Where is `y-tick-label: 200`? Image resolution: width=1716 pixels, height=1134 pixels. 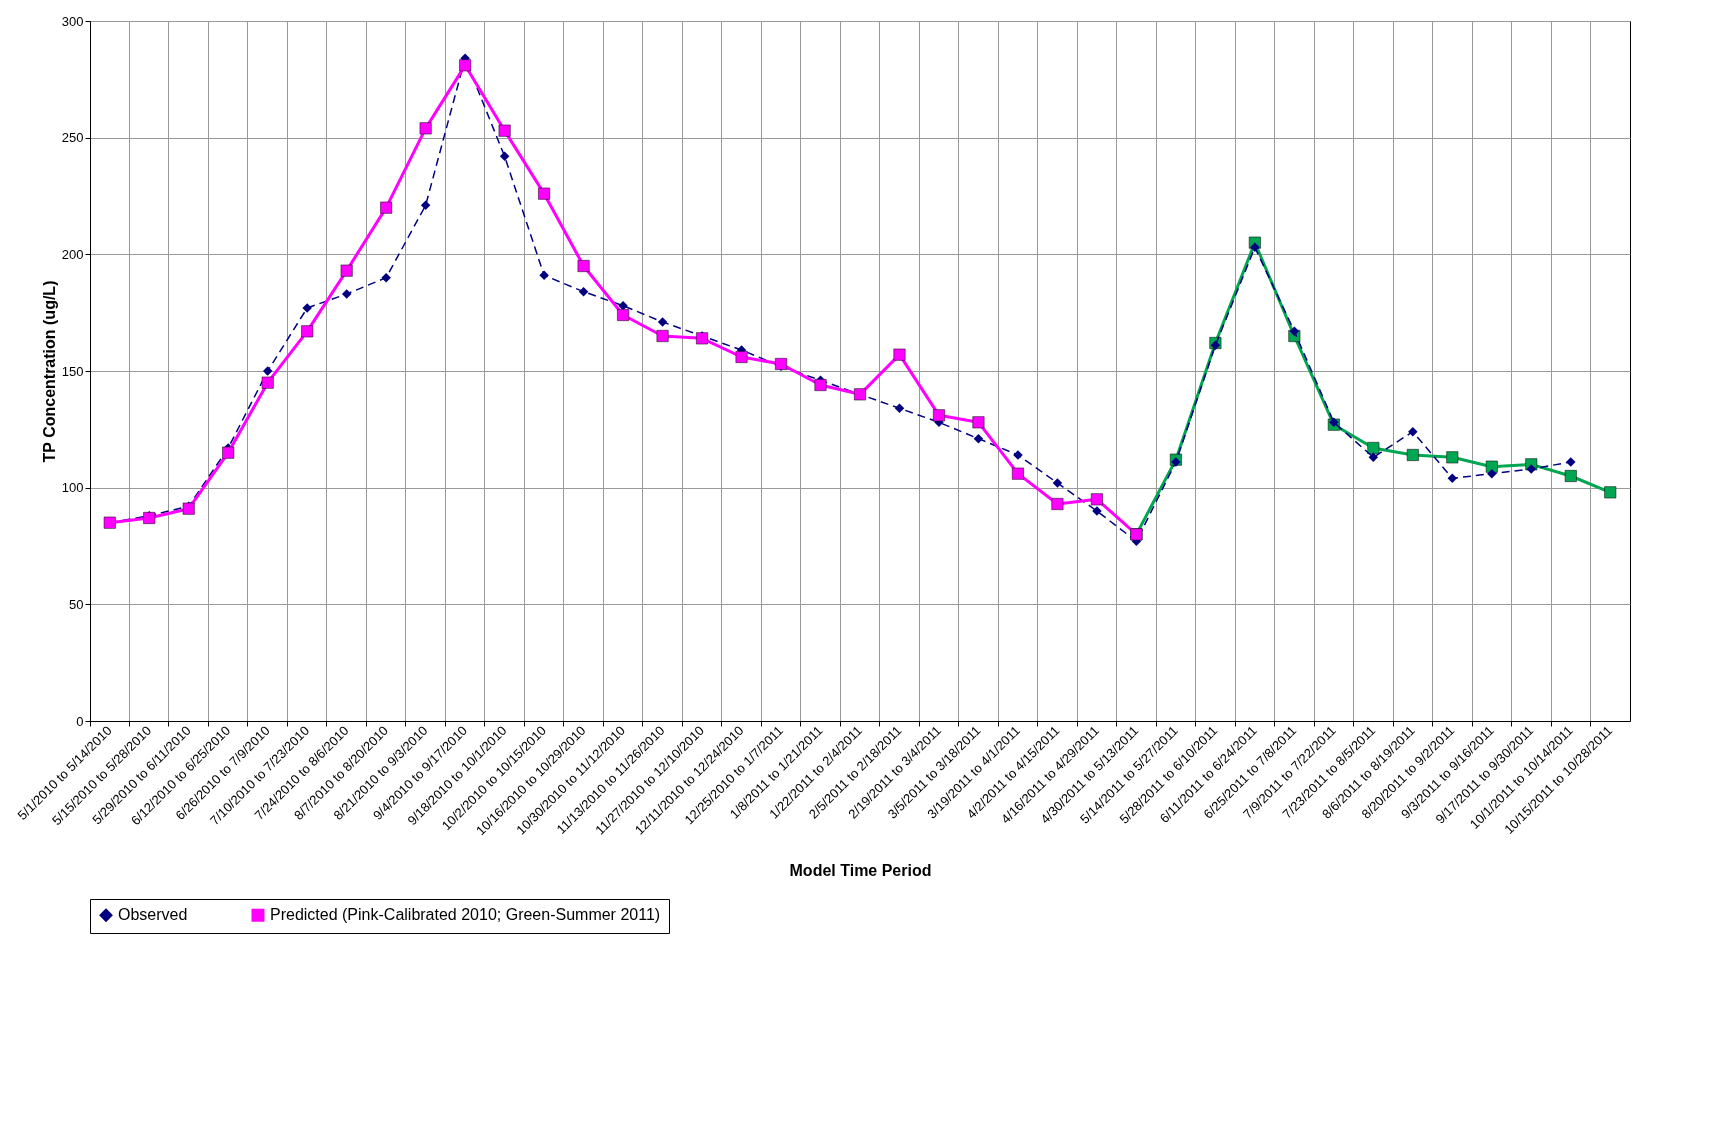 y-tick-label: 200 is located at coordinates (72, 254).